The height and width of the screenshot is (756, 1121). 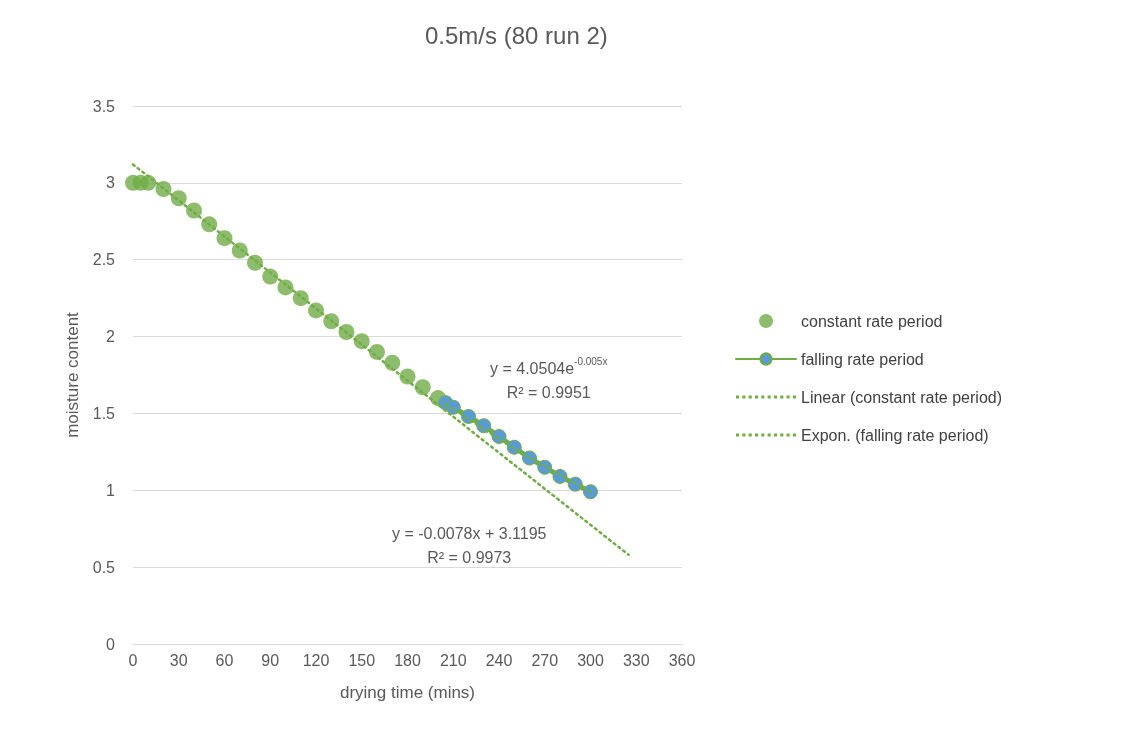 What do you see at coordinates (104, 260) in the screenshot?
I see `y-tick-label: 2.5` at bounding box center [104, 260].